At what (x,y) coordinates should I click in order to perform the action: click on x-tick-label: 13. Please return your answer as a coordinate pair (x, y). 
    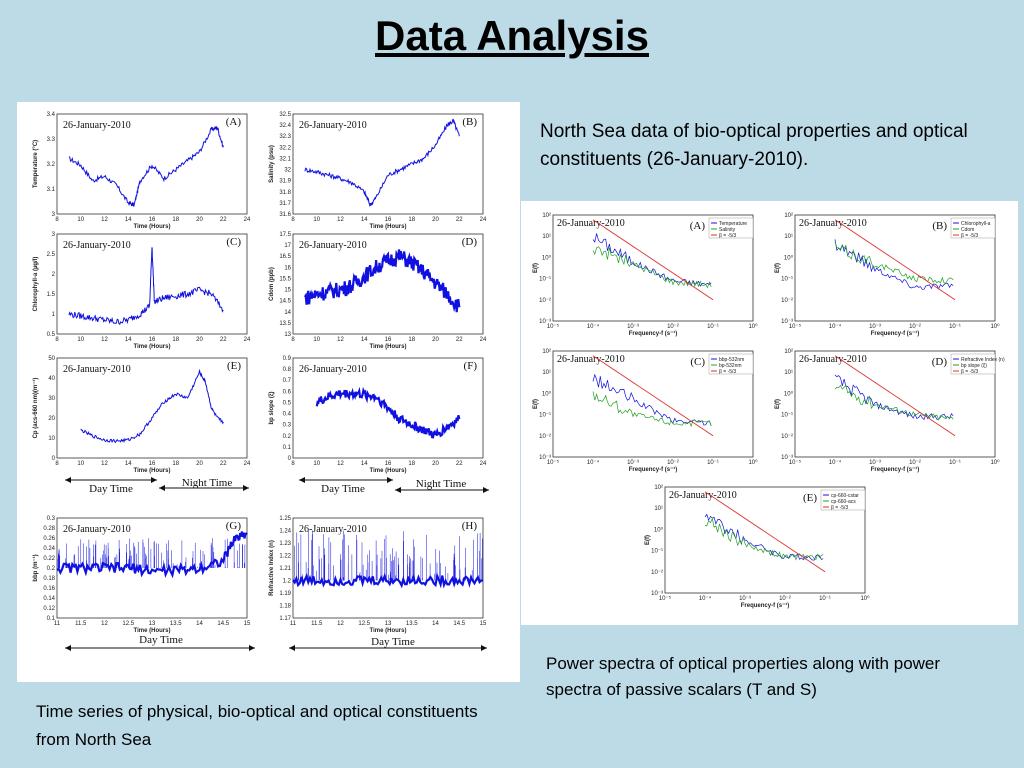
    Looking at the image, I should click on (152, 624).